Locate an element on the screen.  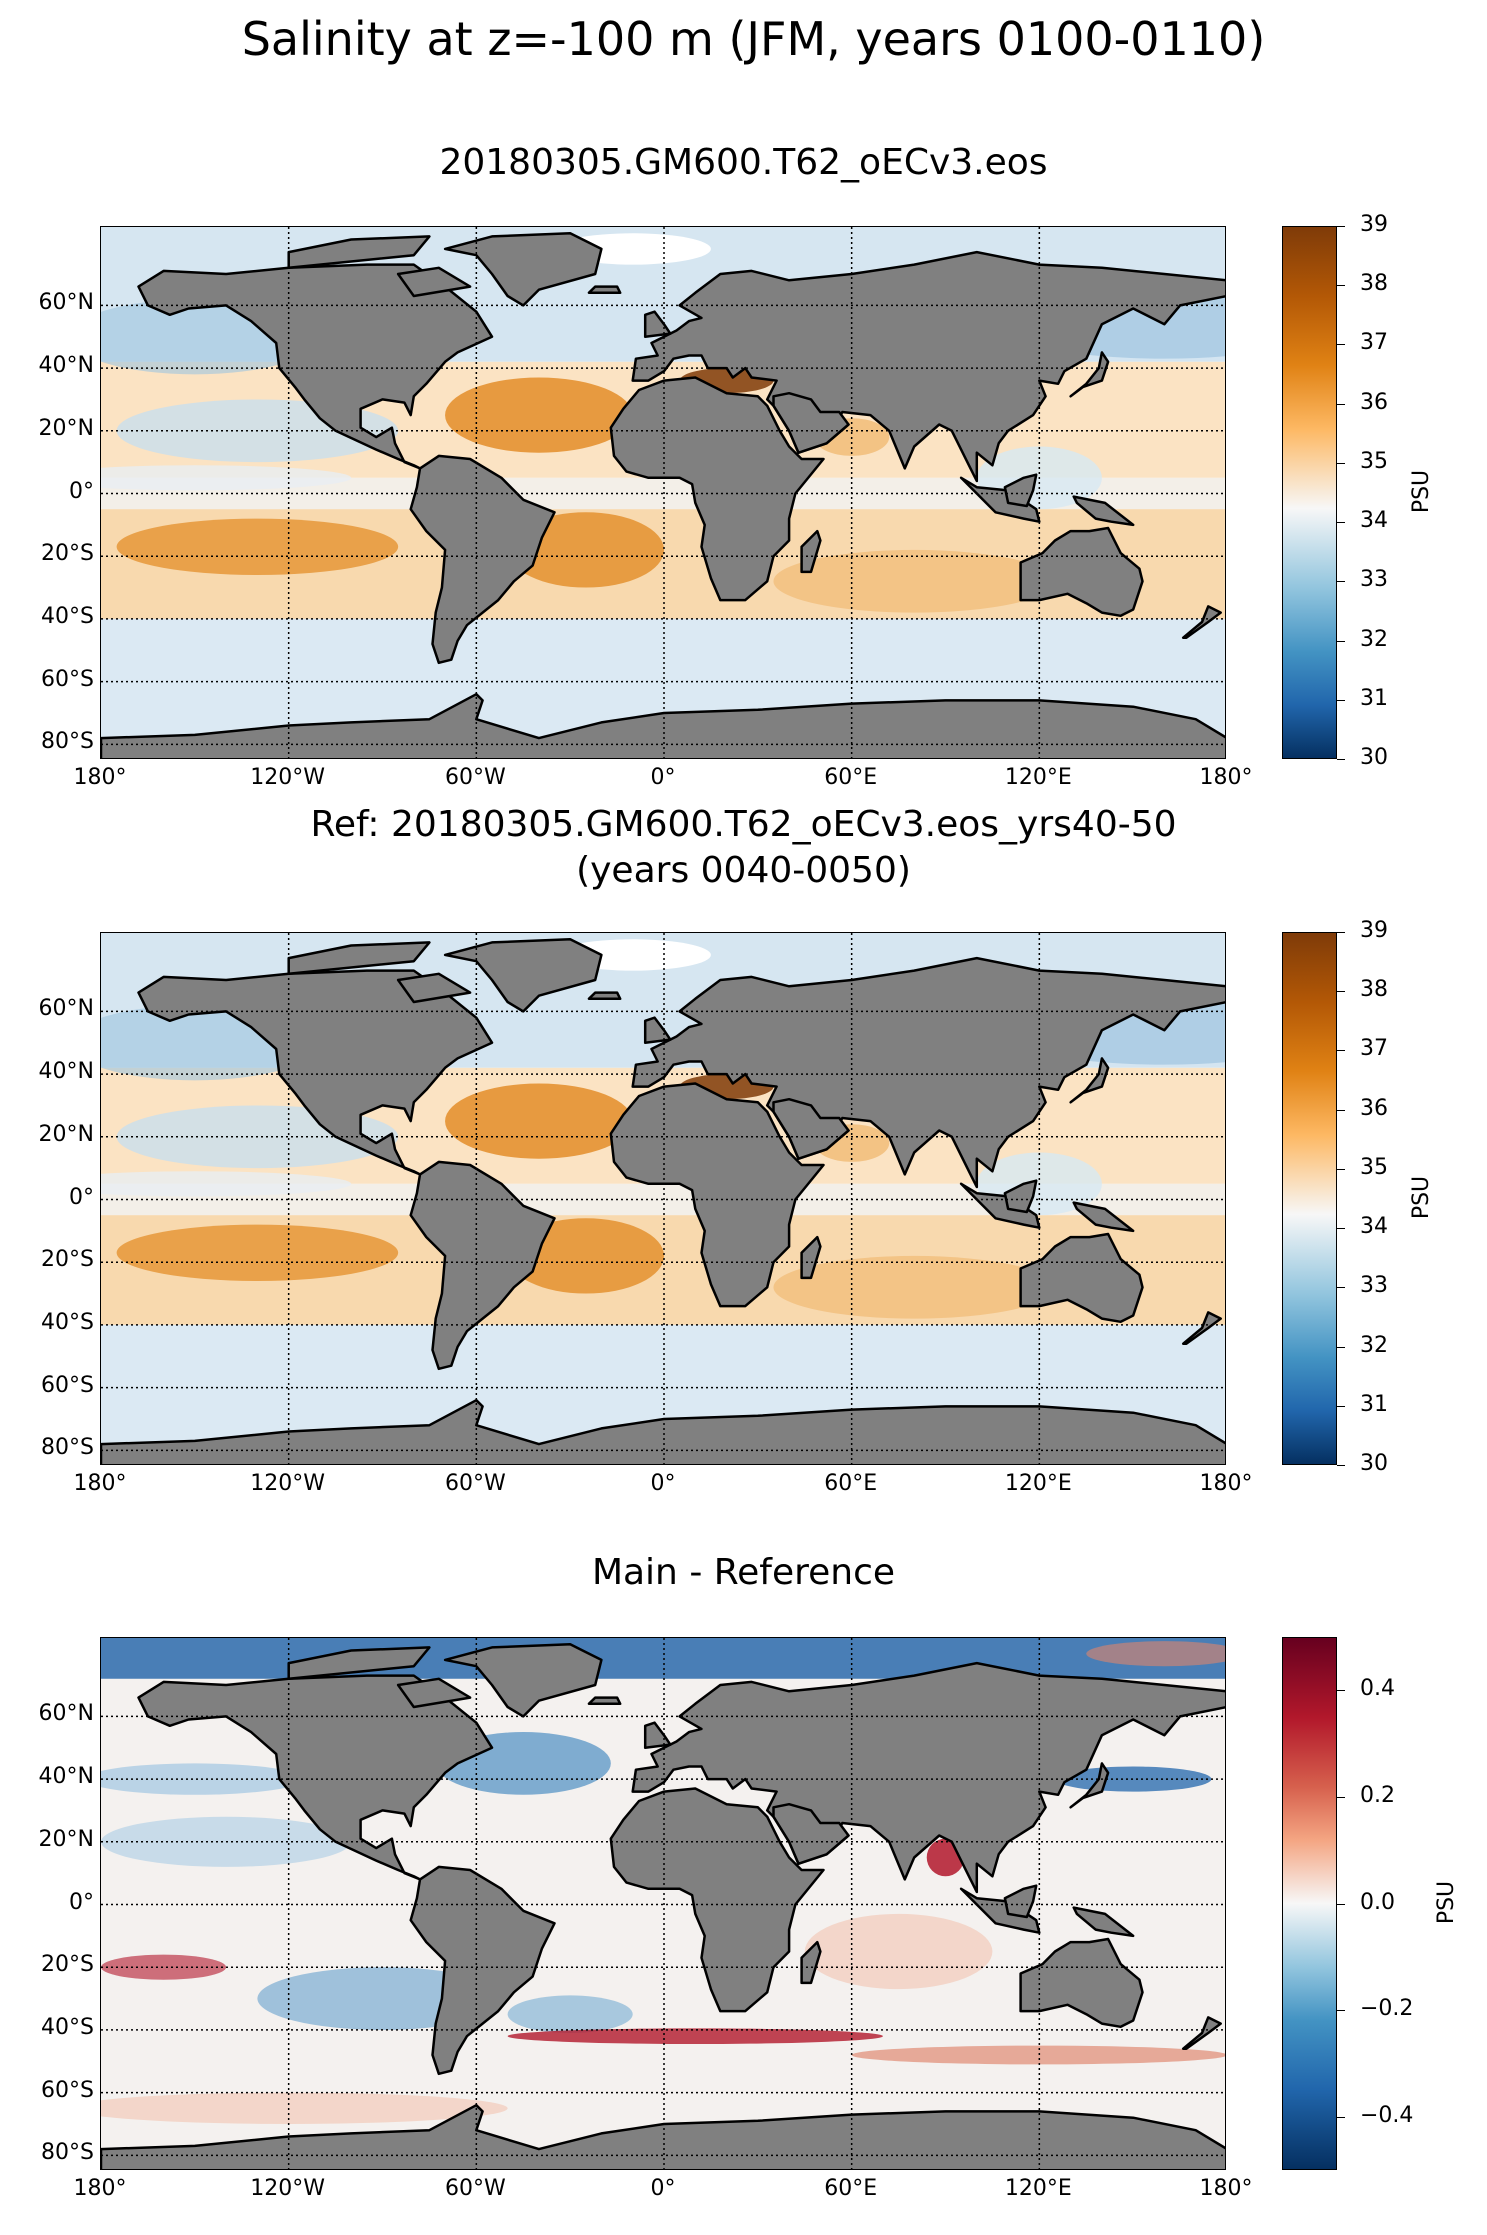
acc-front-pos is located at coordinates (695, 2036).